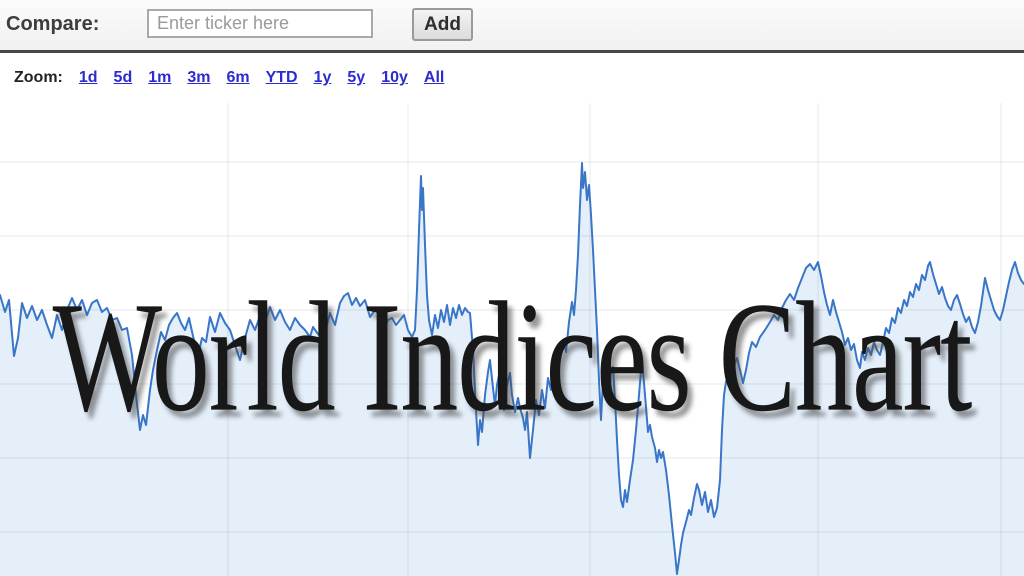 This screenshot has height=576, width=1024. I want to click on zoom-toolbar: Zoom: 1d 5d 1m 3m 6m YTD 1y 5y 10y All, so click(512, 78).